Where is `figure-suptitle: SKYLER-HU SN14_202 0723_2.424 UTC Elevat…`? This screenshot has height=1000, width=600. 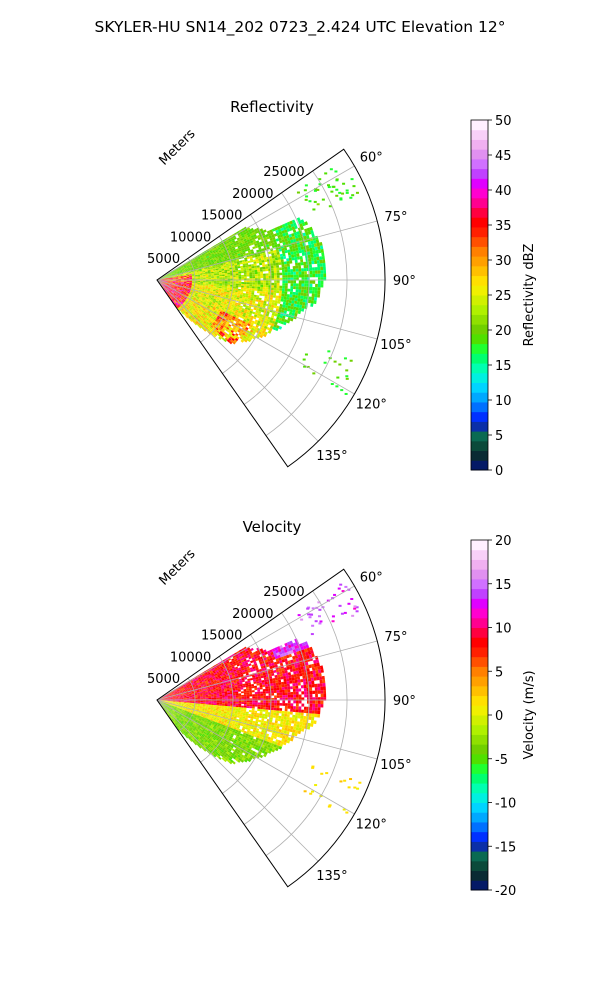
figure-suptitle: SKYLER-HU SN14_202 0723_2.424 UTC Elevat… is located at coordinates (300, 27).